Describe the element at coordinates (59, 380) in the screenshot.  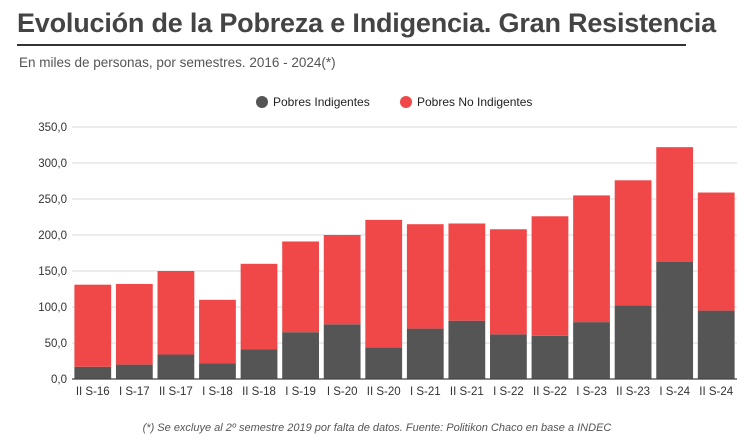
I see `y-tick-label: 0,0` at that location.